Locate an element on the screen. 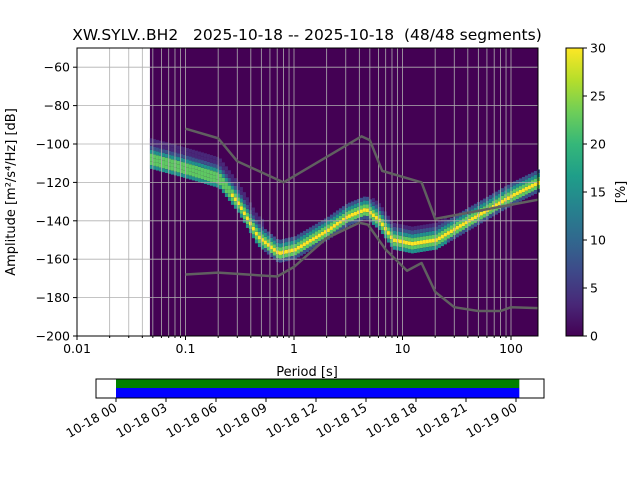 This screenshot has height=484, width=640. y-axis-label: Amplitude [m²/s⁴/Hz] [dB] is located at coordinates (11, 192).